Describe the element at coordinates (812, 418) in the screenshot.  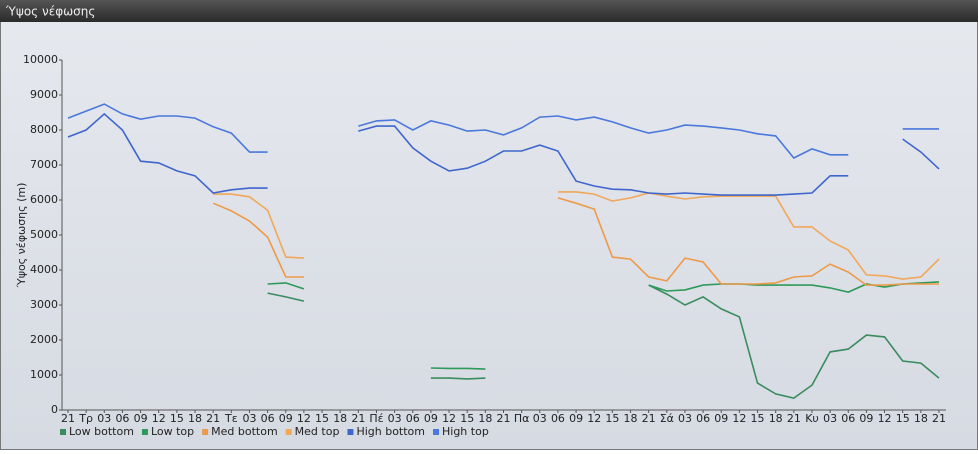
I see `x-tick-label: Κυ` at that location.